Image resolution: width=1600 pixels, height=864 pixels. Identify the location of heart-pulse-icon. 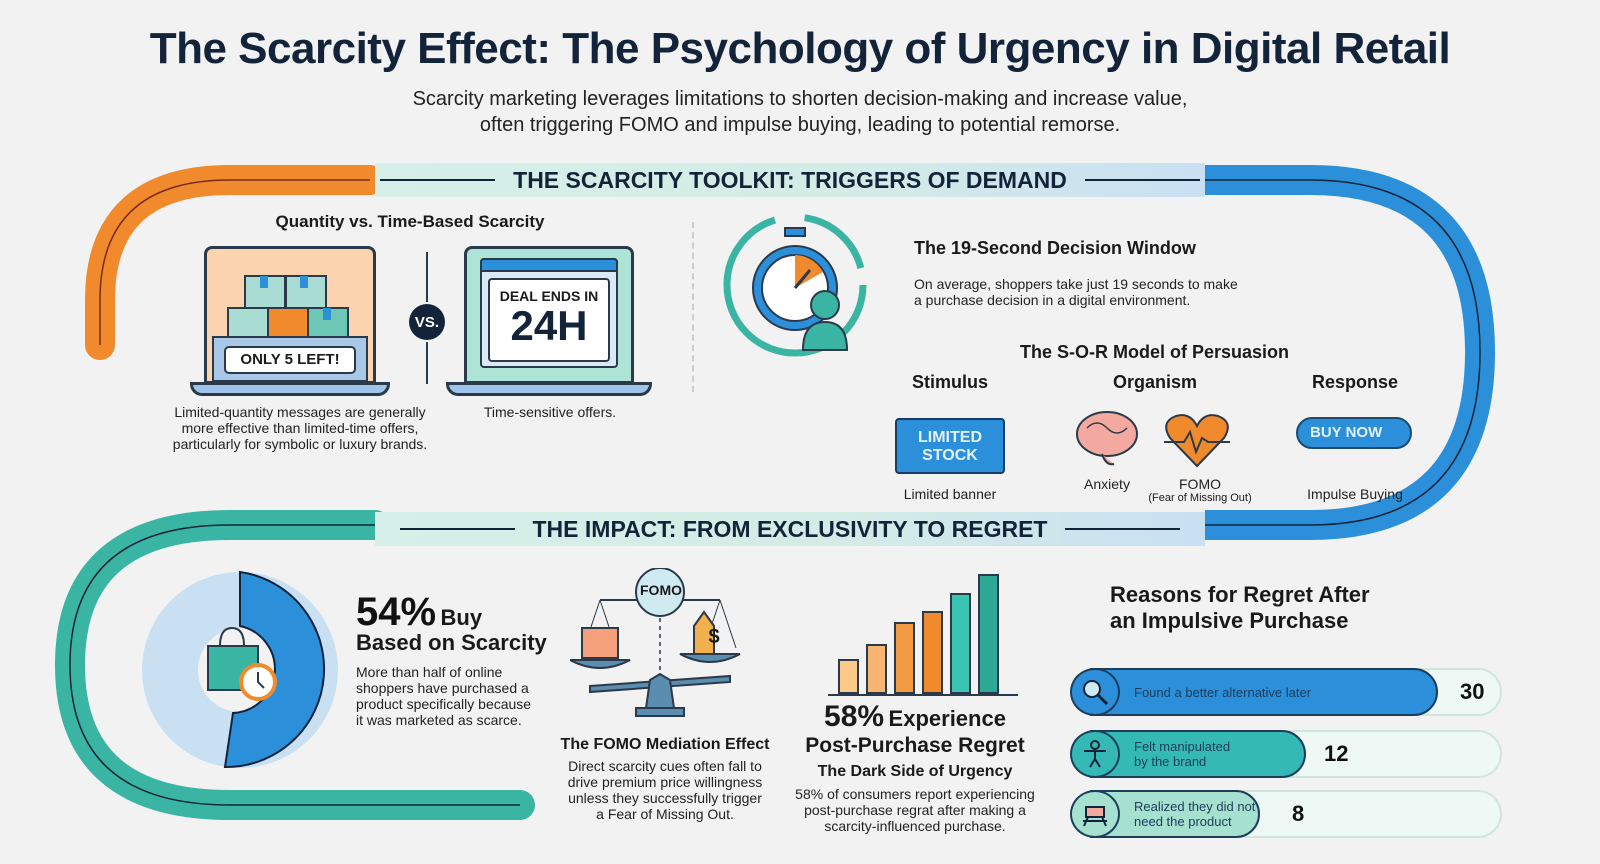
(1197, 441).